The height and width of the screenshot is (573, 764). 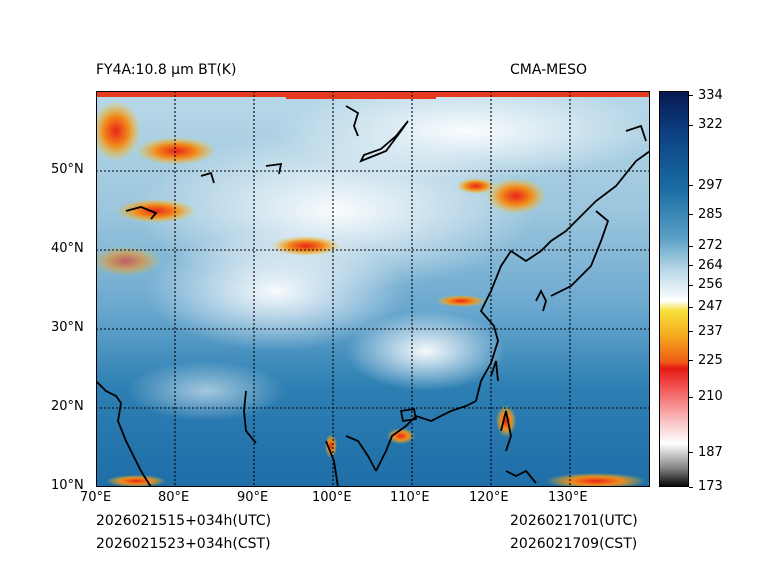 I want to click on lon-label-70: 70°E, so click(x=96, y=497).